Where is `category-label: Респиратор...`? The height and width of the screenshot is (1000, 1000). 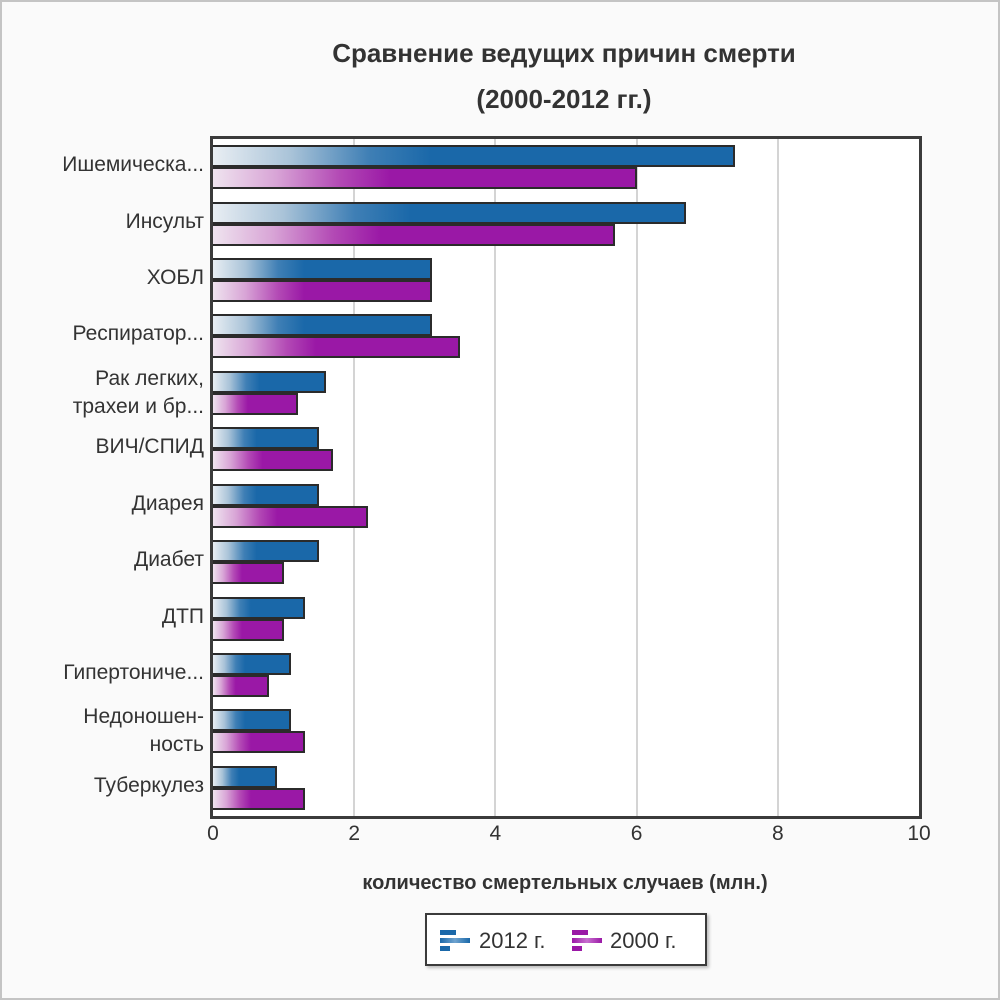
category-label: Респиратор... is located at coordinates (138, 334).